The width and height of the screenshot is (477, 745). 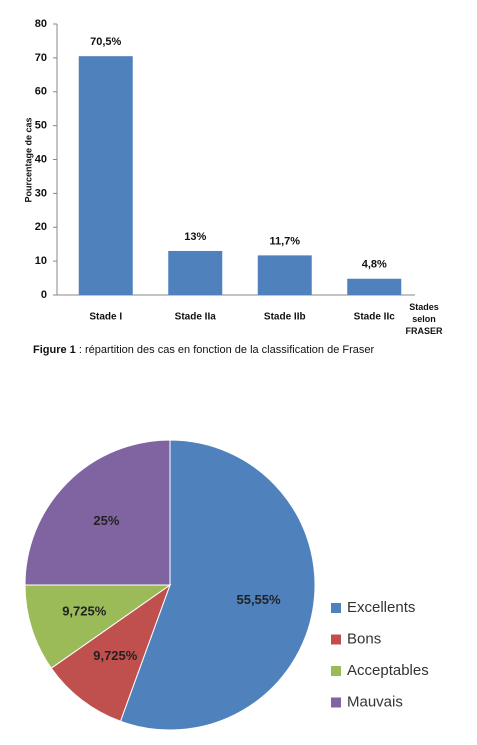 I want to click on y-tick-label: 70, so click(x=41, y=58).